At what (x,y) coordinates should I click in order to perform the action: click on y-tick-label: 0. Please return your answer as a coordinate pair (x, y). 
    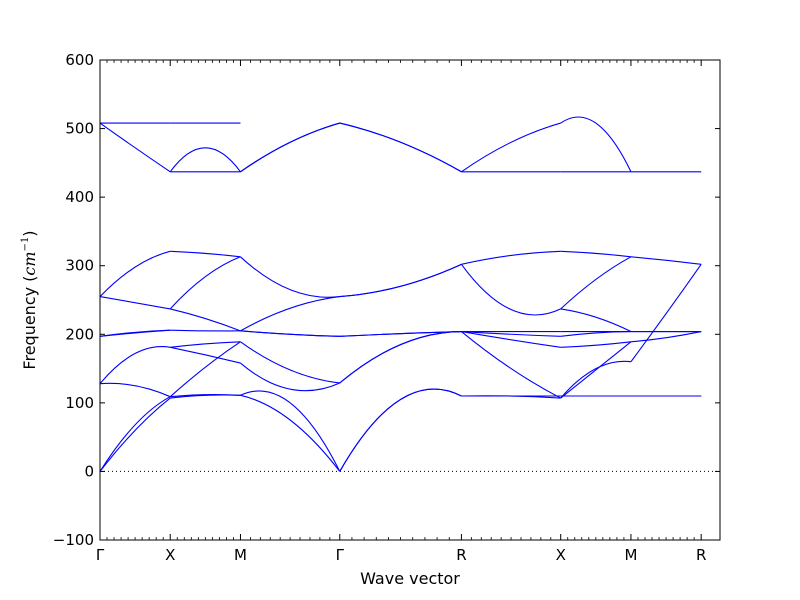
    Looking at the image, I should click on (89, 471).